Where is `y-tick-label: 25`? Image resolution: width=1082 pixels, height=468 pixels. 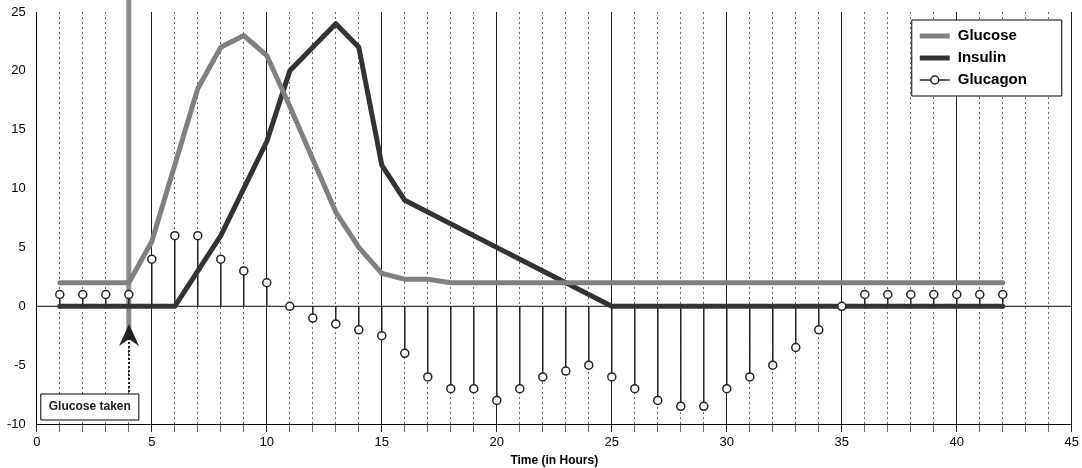 y-tick-label: 25 is located at coordinates (18, 11).